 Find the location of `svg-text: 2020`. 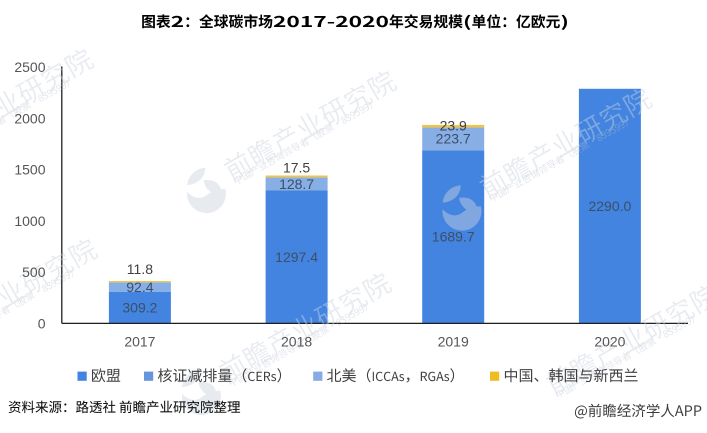

svg-text: 2020 is located at coordinates (609, 342).